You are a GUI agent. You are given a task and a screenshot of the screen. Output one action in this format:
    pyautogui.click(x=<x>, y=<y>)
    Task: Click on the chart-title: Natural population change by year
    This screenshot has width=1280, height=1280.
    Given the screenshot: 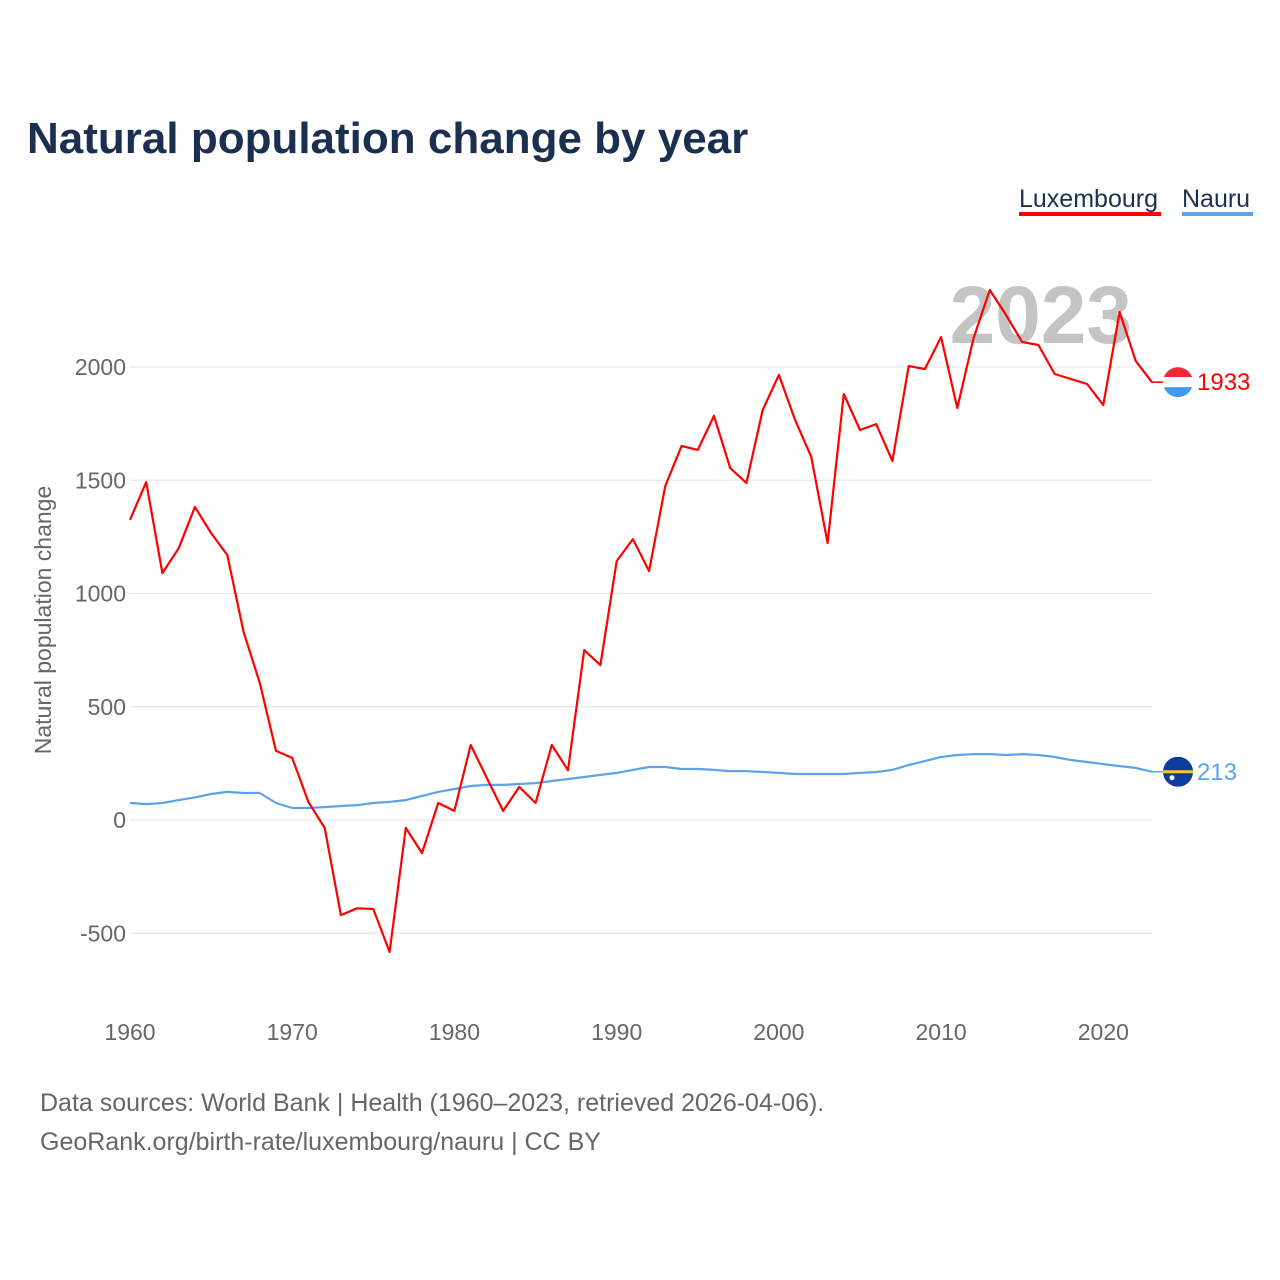 What is the action you would take?
    pyautogui.click(x=387, y=138)
    